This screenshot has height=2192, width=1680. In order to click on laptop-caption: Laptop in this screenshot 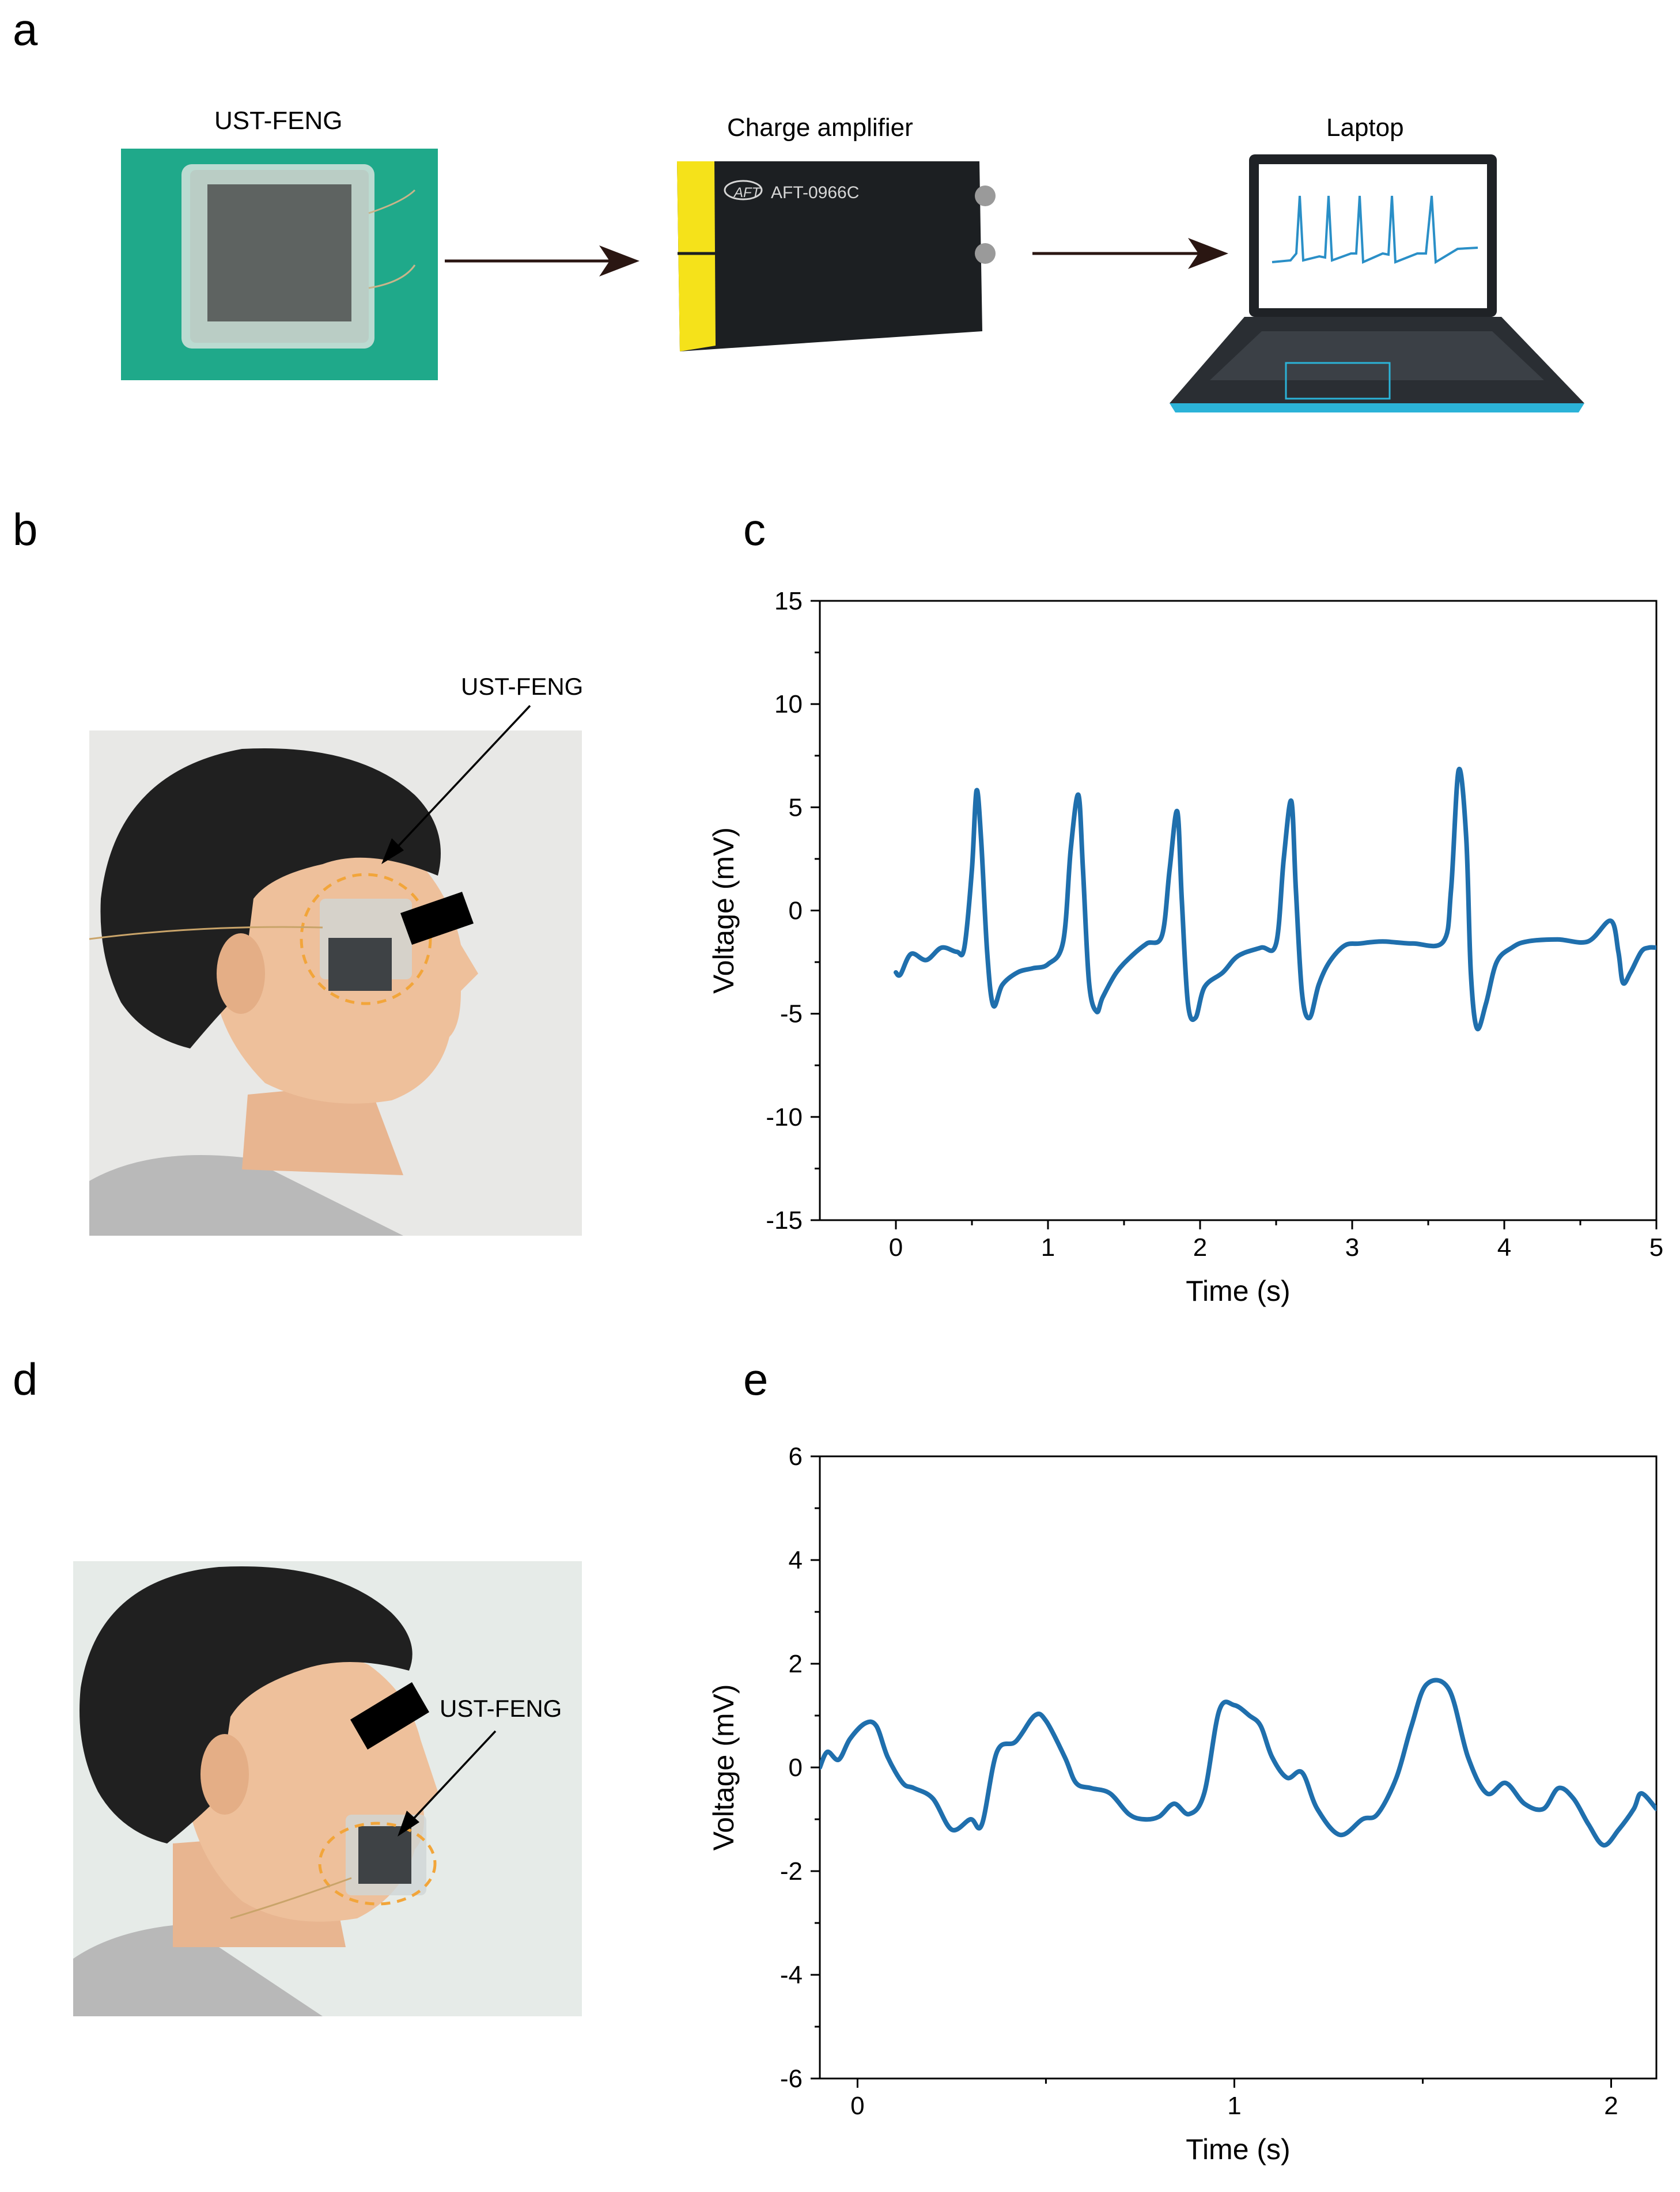, I will do `click(1365, 128)`.